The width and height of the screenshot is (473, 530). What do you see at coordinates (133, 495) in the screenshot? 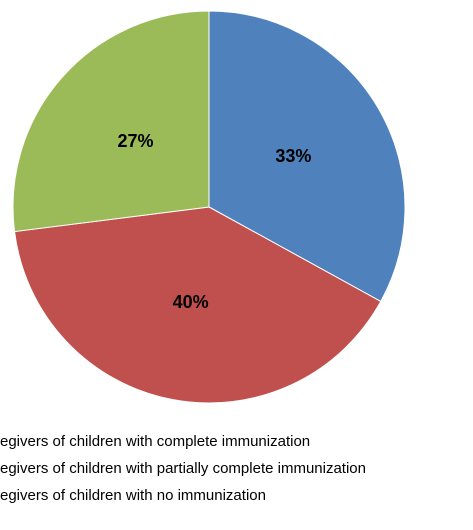
I see `legend-label: egivers of children with no immunization` at bounding box center [133, 495].